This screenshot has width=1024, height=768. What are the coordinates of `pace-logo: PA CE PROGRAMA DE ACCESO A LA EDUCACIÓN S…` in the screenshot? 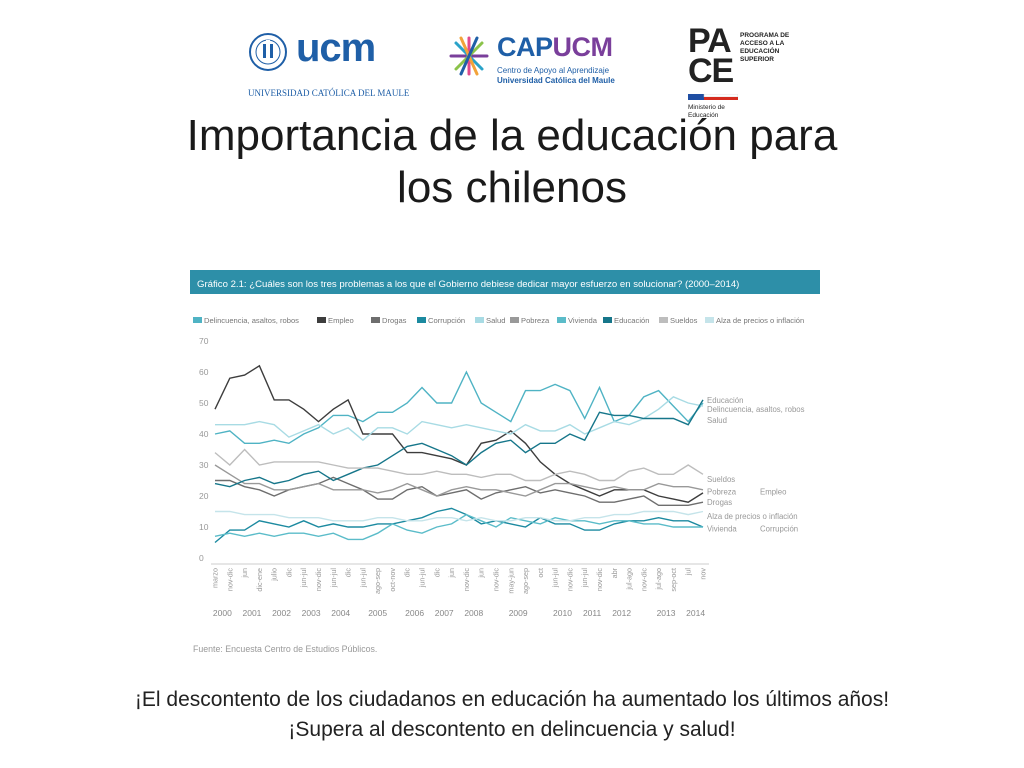 It's located at (741, 79).